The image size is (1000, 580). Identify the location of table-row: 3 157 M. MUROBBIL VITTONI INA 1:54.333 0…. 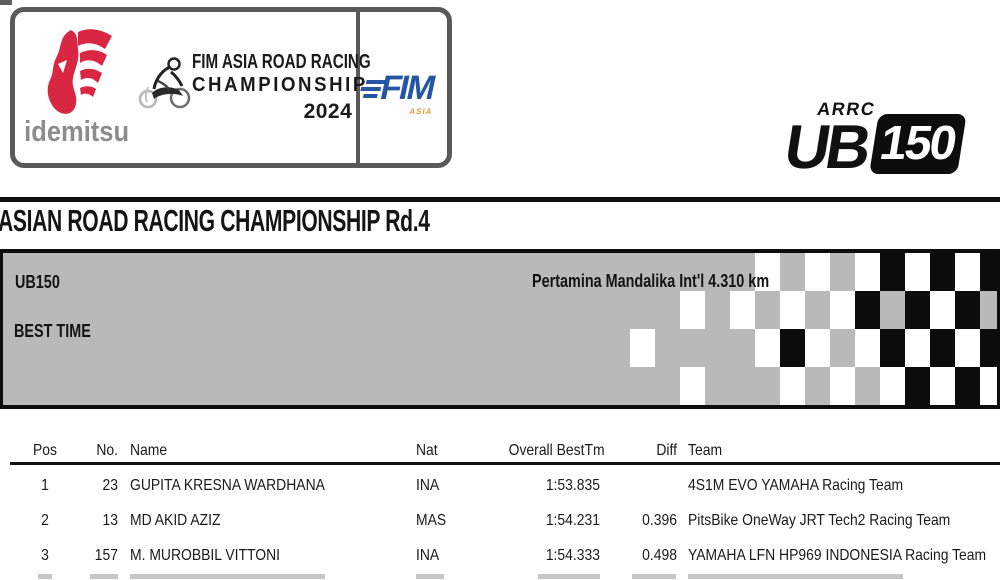
(500, 557).